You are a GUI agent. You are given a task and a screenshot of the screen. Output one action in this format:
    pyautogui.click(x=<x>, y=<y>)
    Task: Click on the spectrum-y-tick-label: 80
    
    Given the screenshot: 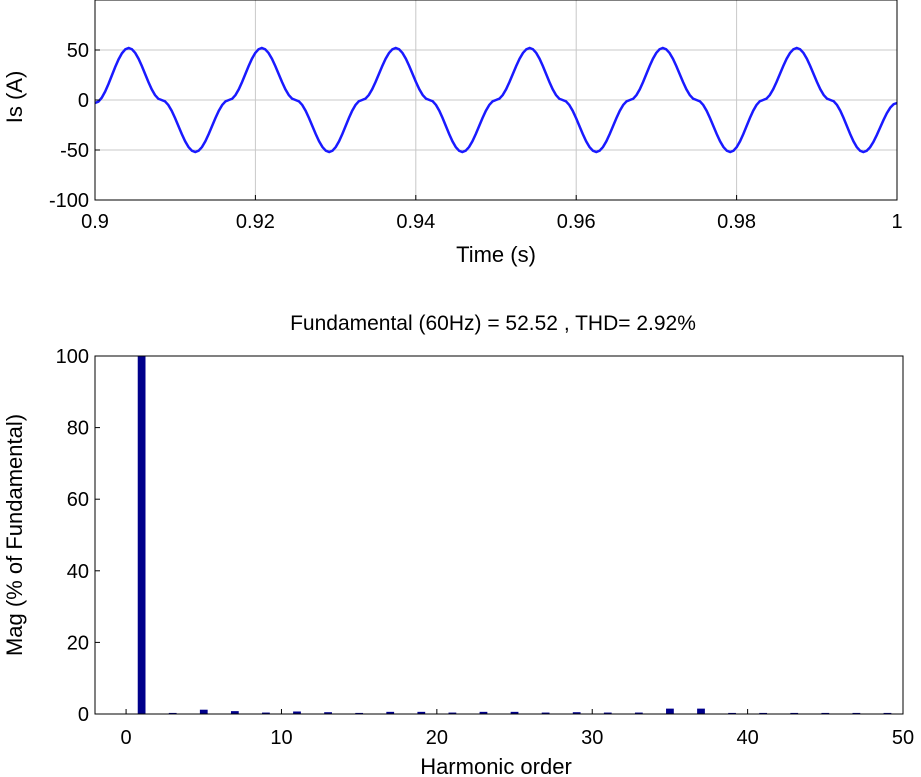 What is the action you would take?
    pyautogui.click(x=78, y=429)
    